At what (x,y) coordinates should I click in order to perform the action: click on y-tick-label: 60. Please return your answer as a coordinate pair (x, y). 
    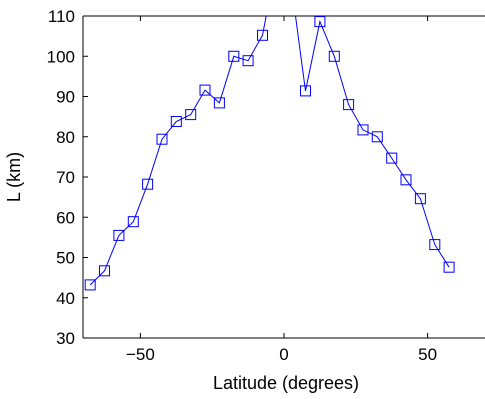
    Looking at the image, I should click on (65, 217).